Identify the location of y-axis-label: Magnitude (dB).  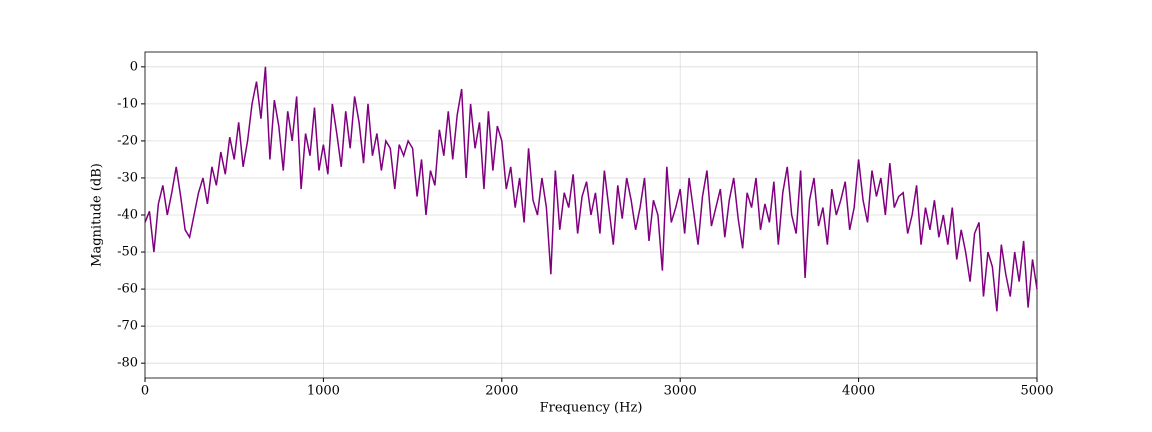
(97, 215).